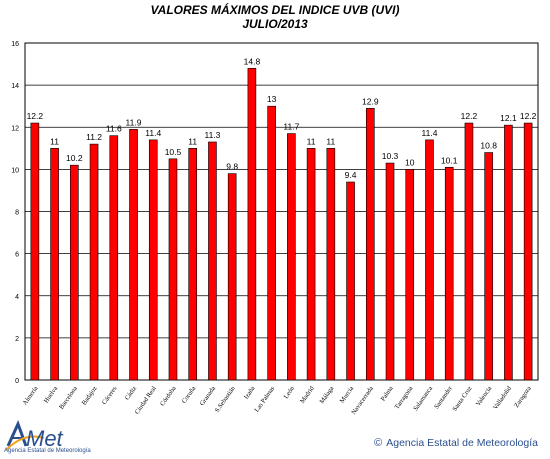  I want to click on y-tick-label: 10, so click(15, 170).